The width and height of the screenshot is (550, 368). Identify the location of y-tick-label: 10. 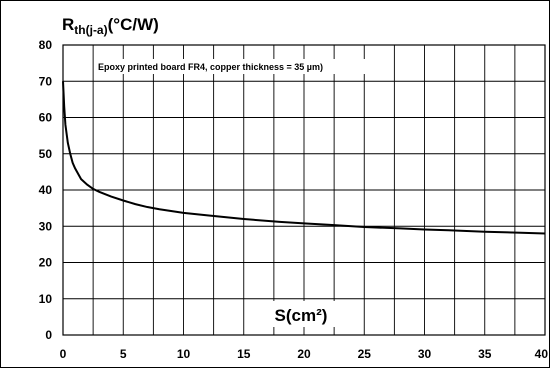
(46, 299).